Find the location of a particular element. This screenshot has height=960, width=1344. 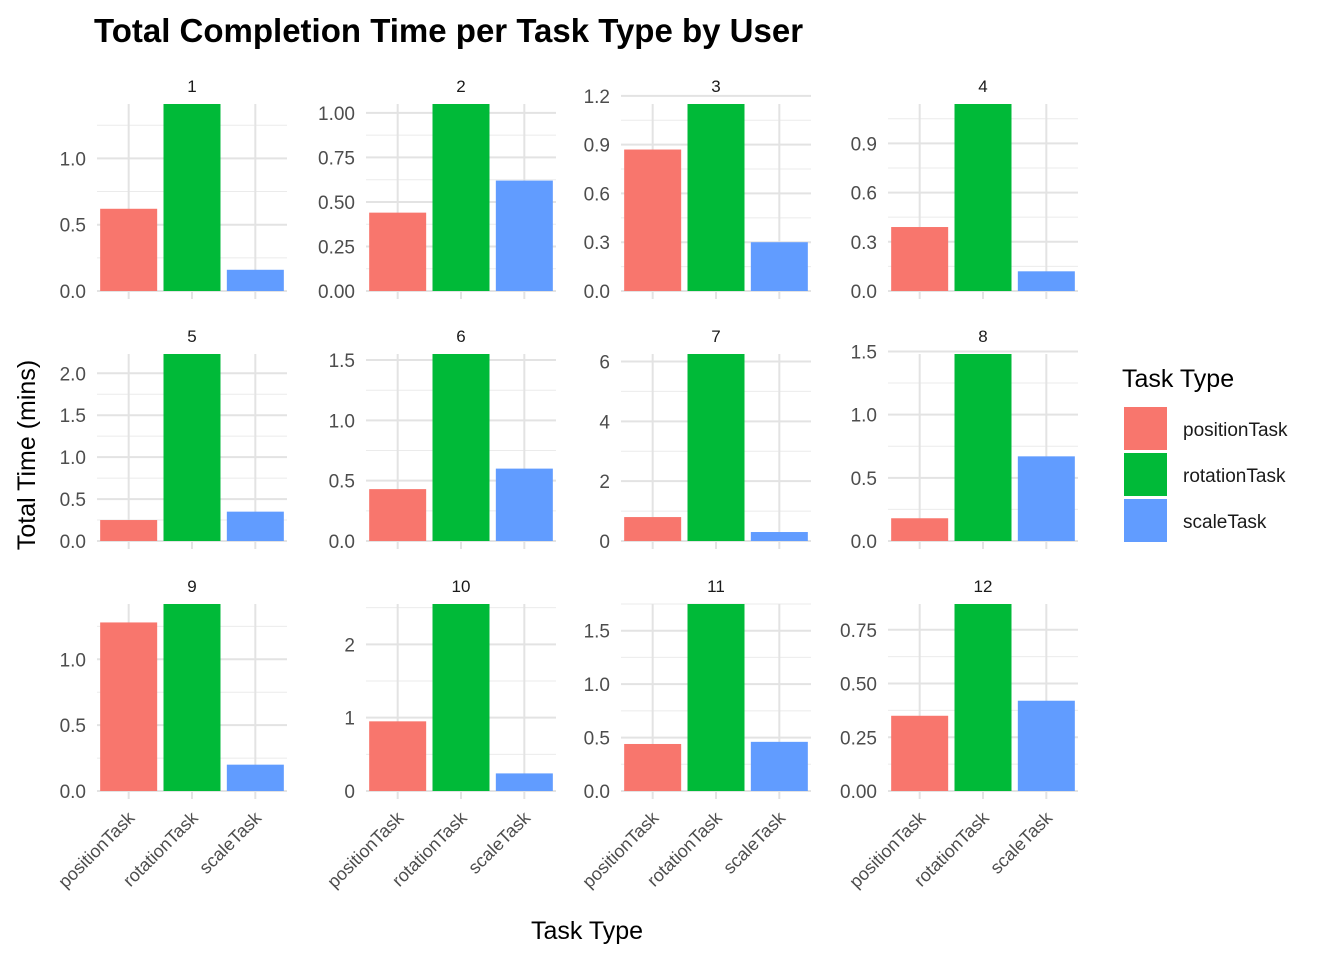

facet-strip-label: 7 is located at coordinates (715, 336).